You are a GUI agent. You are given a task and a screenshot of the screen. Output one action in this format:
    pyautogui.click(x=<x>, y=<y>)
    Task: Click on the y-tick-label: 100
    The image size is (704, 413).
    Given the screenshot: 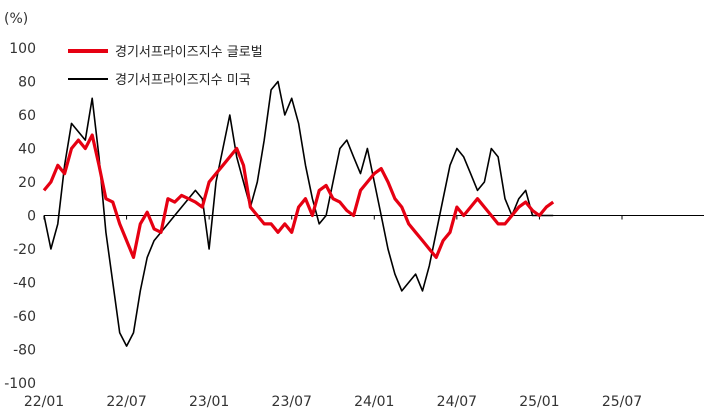 What is the action you would take?
    pyautogui.click(x=22, y=49)
    